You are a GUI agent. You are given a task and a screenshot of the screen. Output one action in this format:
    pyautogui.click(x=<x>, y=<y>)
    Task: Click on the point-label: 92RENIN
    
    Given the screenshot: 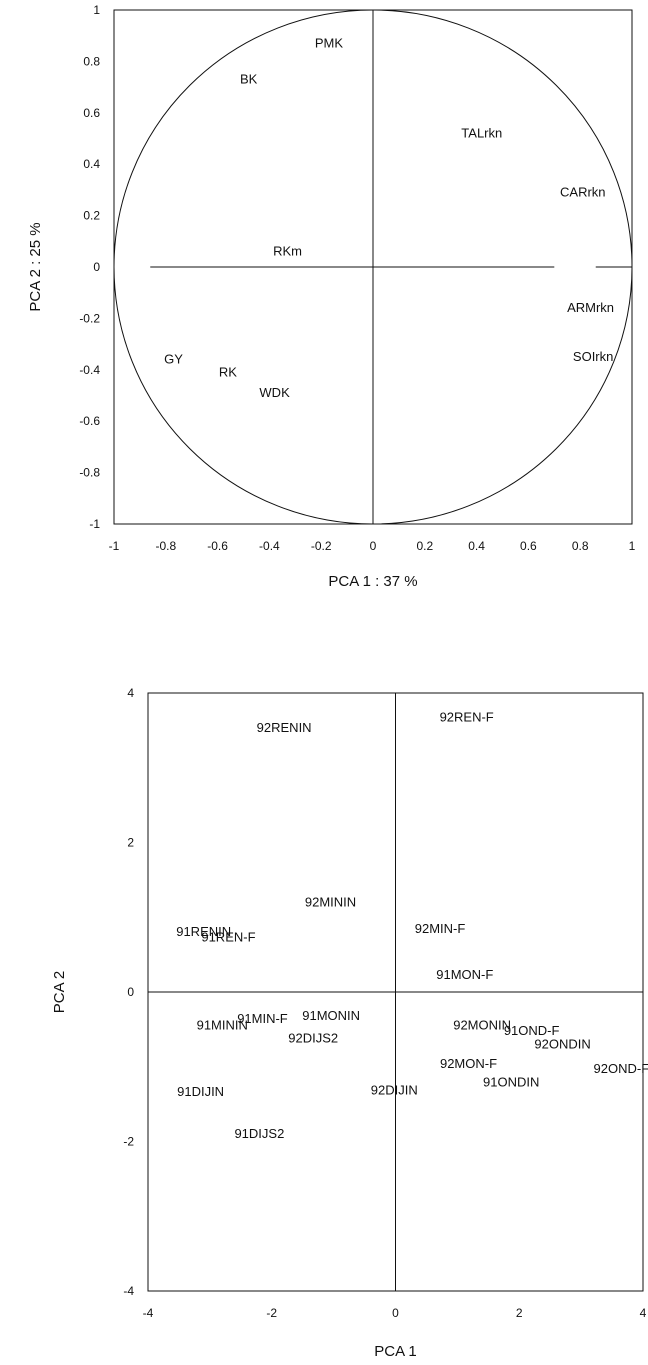 What is the action you would take?
    pyautogui.click(x=284, y=727)
    